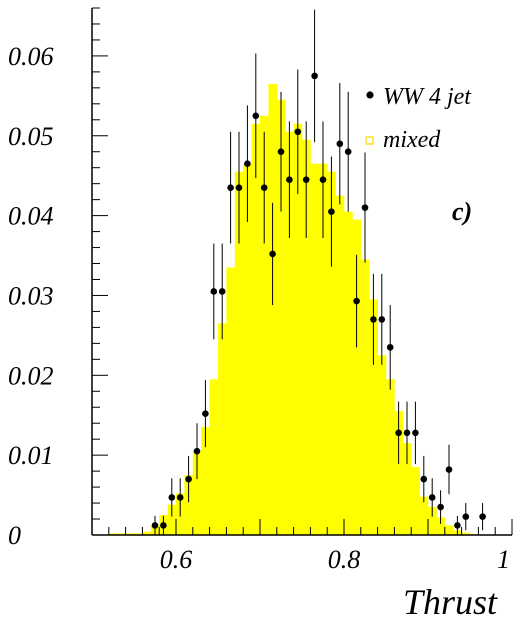  Describe the element at coordinates (31, 56) in the screenshot. I see `y-tick-label: 0.06` at that location.